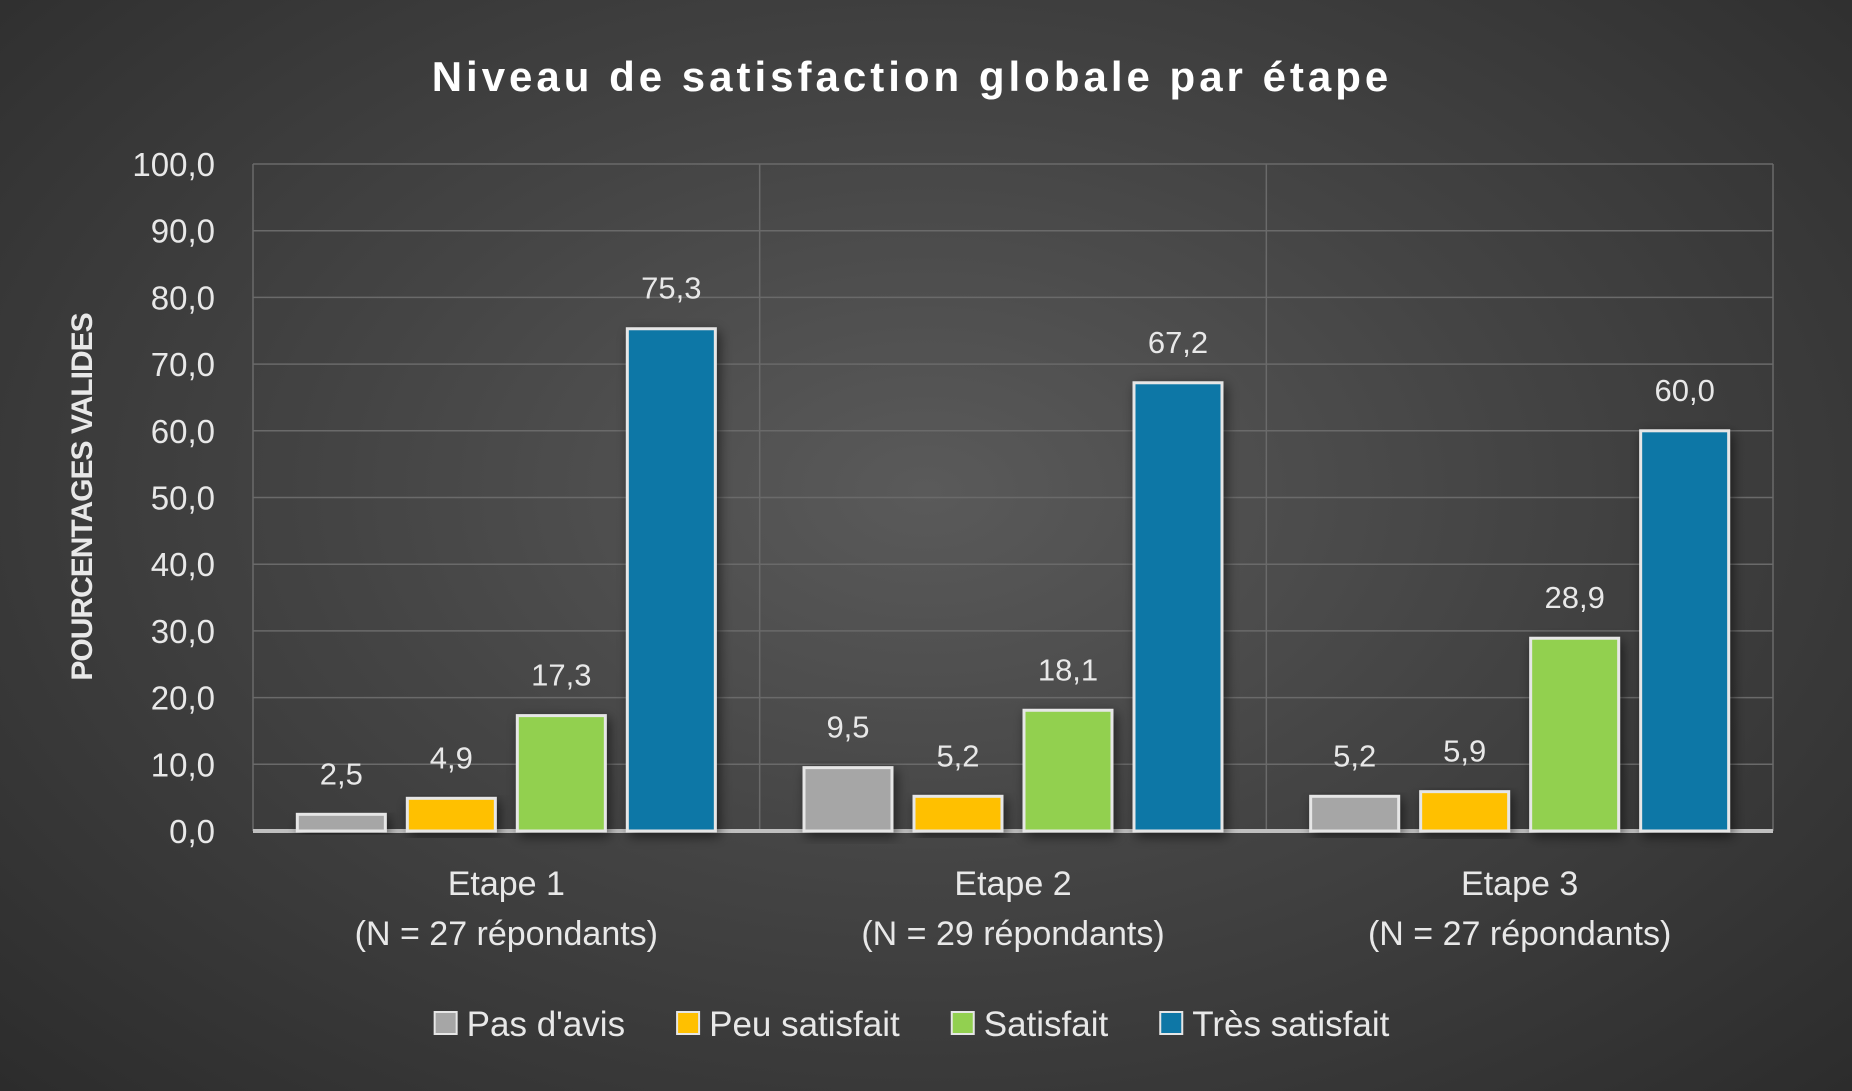  I want to click on legend-item: Peu satisfait, so click(788, 1024).